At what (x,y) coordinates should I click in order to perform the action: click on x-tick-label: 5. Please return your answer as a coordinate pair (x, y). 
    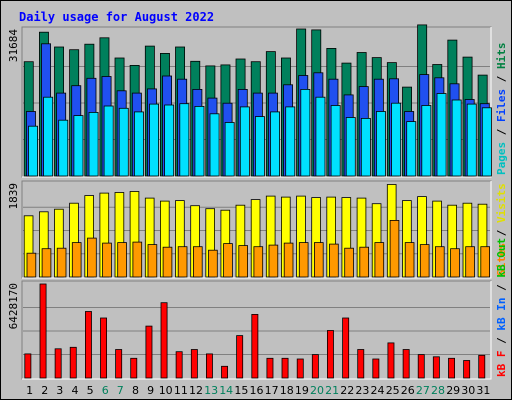
    Looking at the image, I should click on (90, 390).